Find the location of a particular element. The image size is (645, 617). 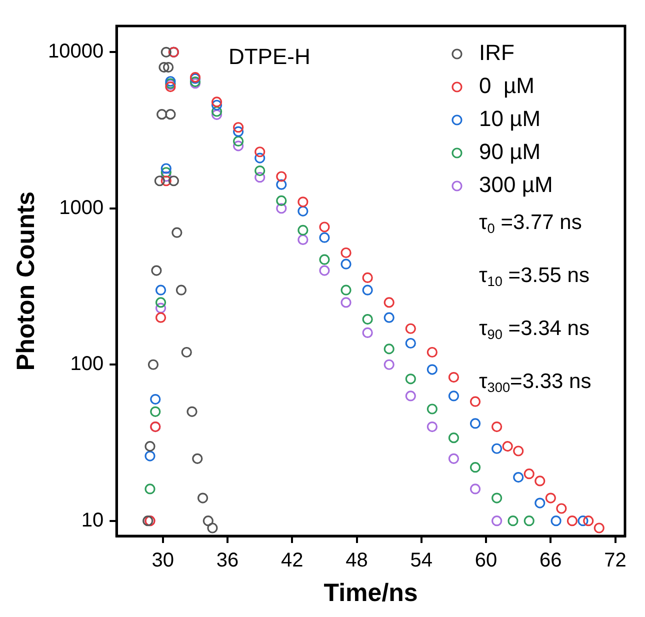

x-tick-label: 66 is located at coordinates (551, 561).